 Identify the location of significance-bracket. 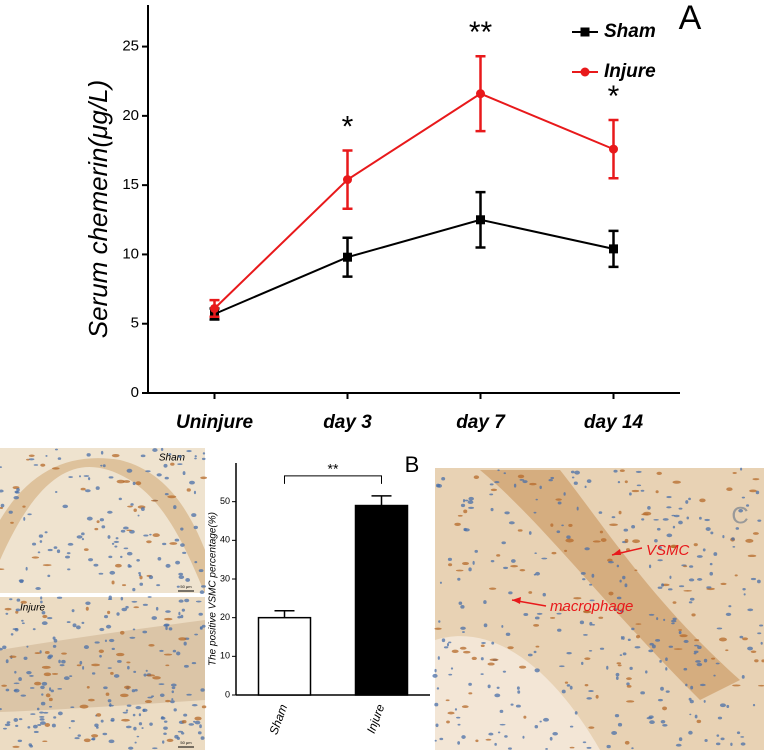
(333, 479).